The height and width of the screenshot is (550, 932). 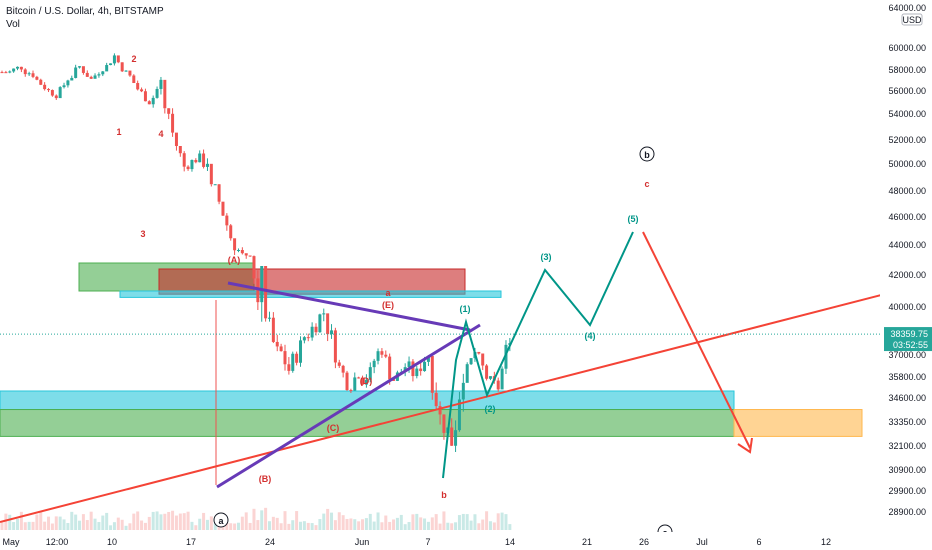 I want to click on price-tick-label: 34600.00, so click(x=907, y=398).